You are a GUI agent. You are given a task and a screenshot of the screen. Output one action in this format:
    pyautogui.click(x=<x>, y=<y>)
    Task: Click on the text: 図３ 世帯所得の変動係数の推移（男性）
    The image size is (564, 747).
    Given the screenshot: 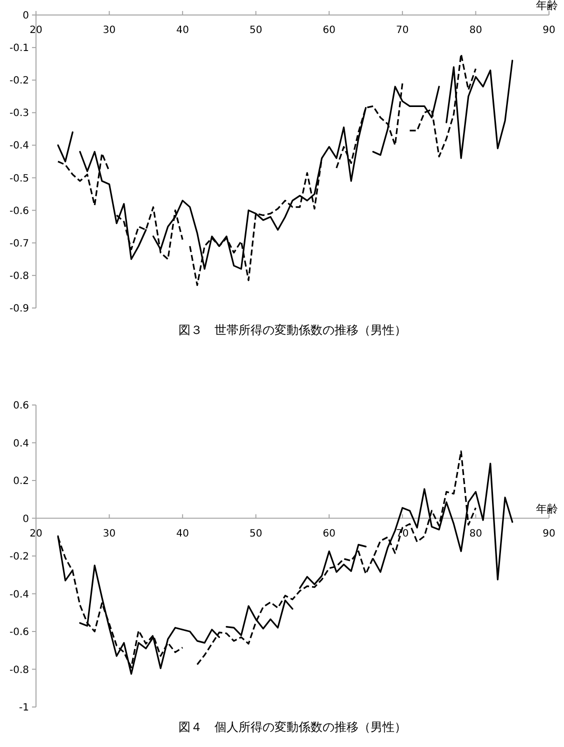 What is the action you would take?
    pyautogui.click(x=292, y=330)
    